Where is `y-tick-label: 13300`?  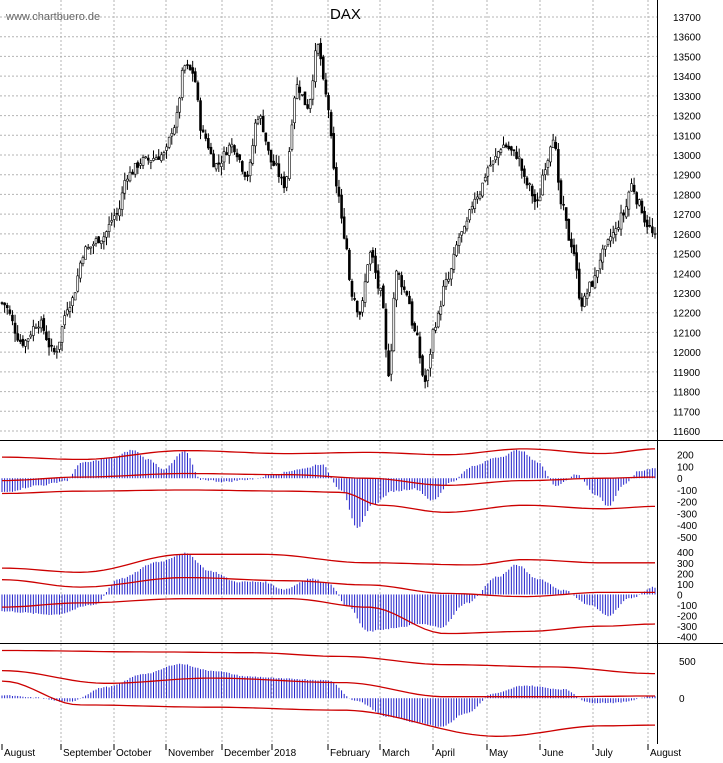
y-tick-label: 13300 is located at coordinates (687, 97).